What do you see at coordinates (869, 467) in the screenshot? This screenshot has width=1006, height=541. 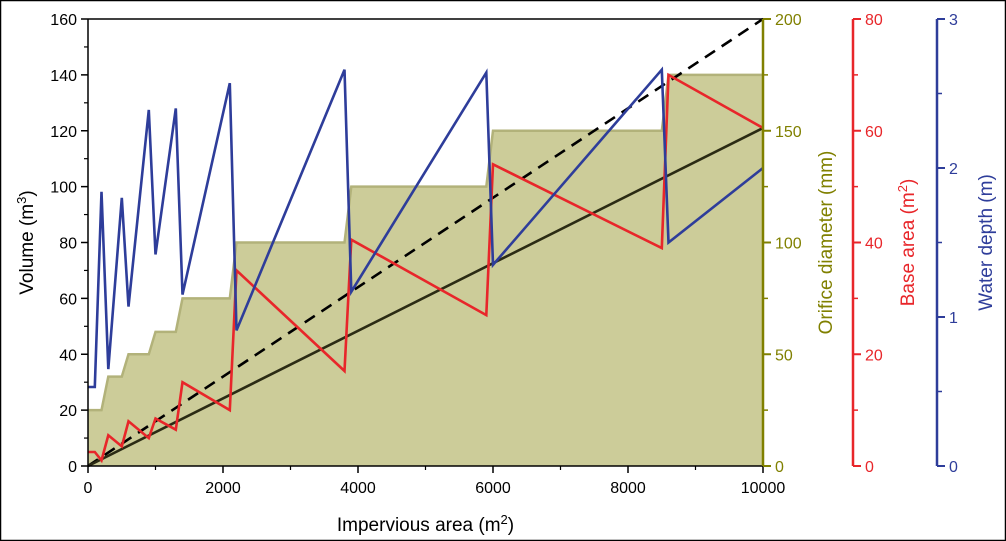 I see `base-area-tick-label: 0` at bounding box center [869, 467].